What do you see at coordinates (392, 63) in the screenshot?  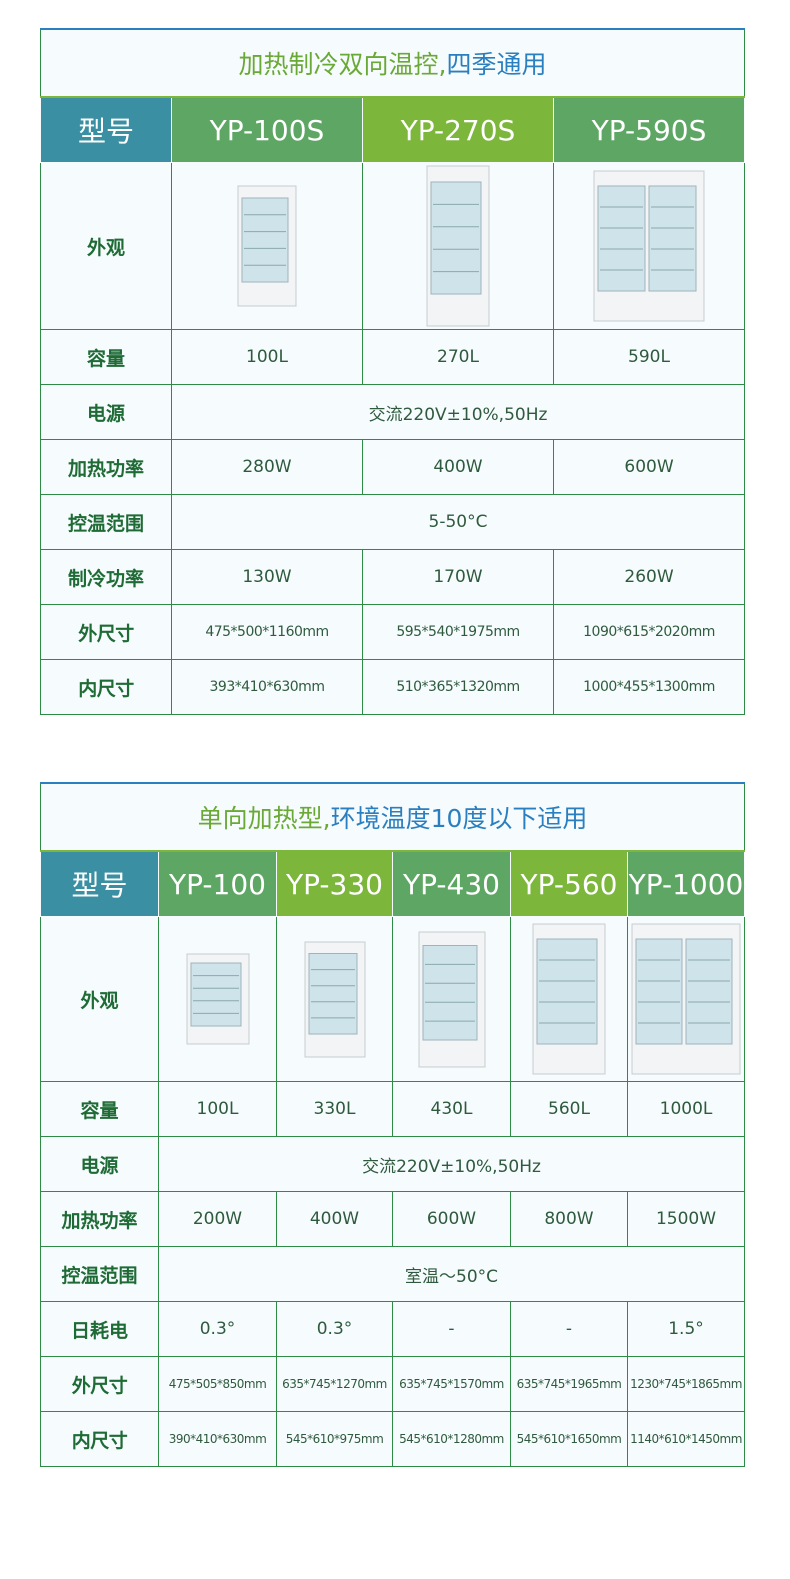 I see `table-title: 加热制冷双向温控,四季通用` at bounding box center [392, 63].